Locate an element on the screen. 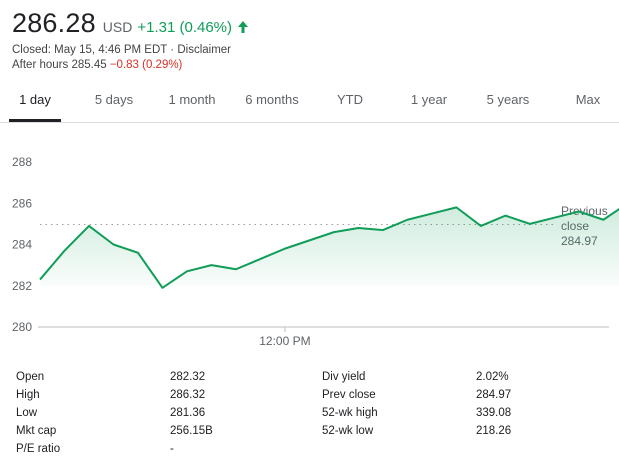  x-tick-label: 12:00 PM is located at coordinates (284, 341).